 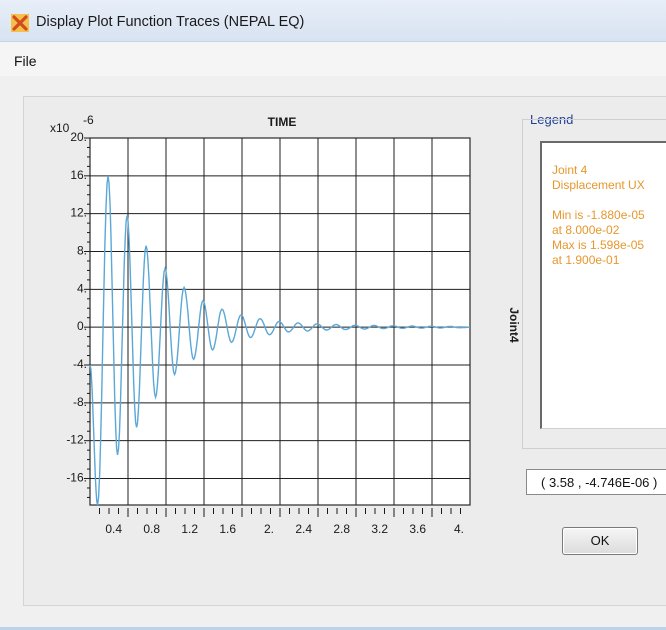 I want to click on legend-group, so click(x=594, y=284).